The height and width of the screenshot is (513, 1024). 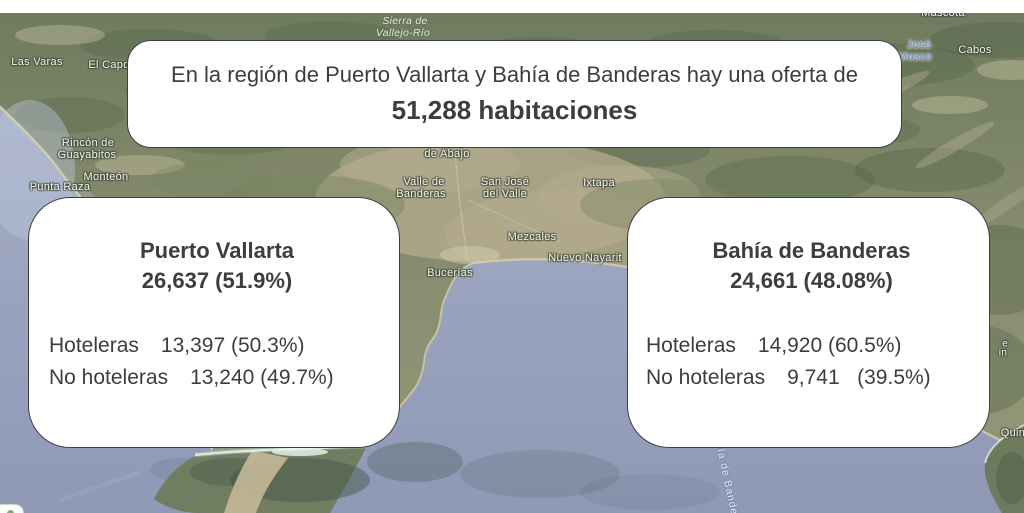 I want to click on map-label-quin: Quin, so click(x=1012, y=433).